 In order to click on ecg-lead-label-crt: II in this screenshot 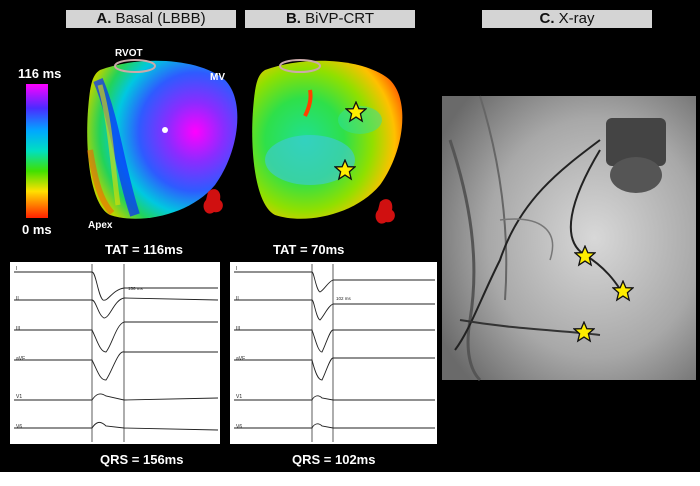, I will do `click(237, 299)`.